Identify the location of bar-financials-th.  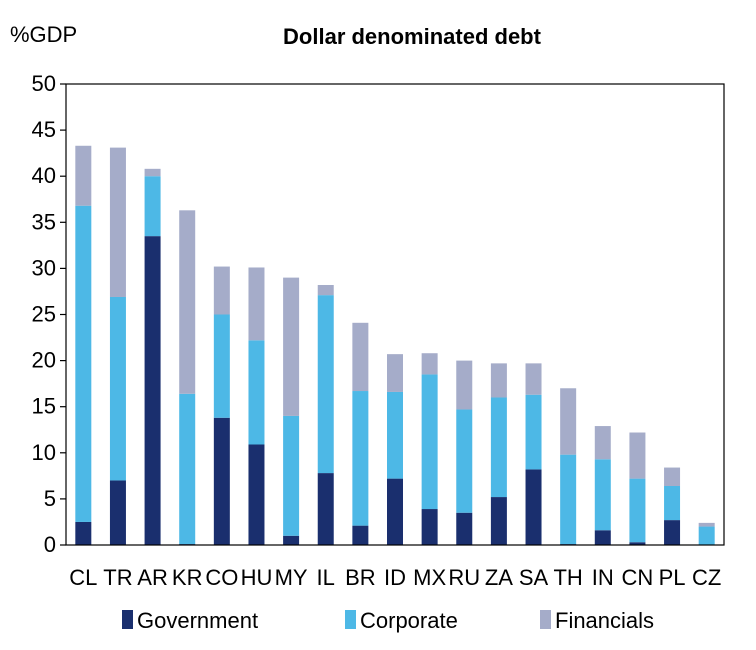
(568, 421).